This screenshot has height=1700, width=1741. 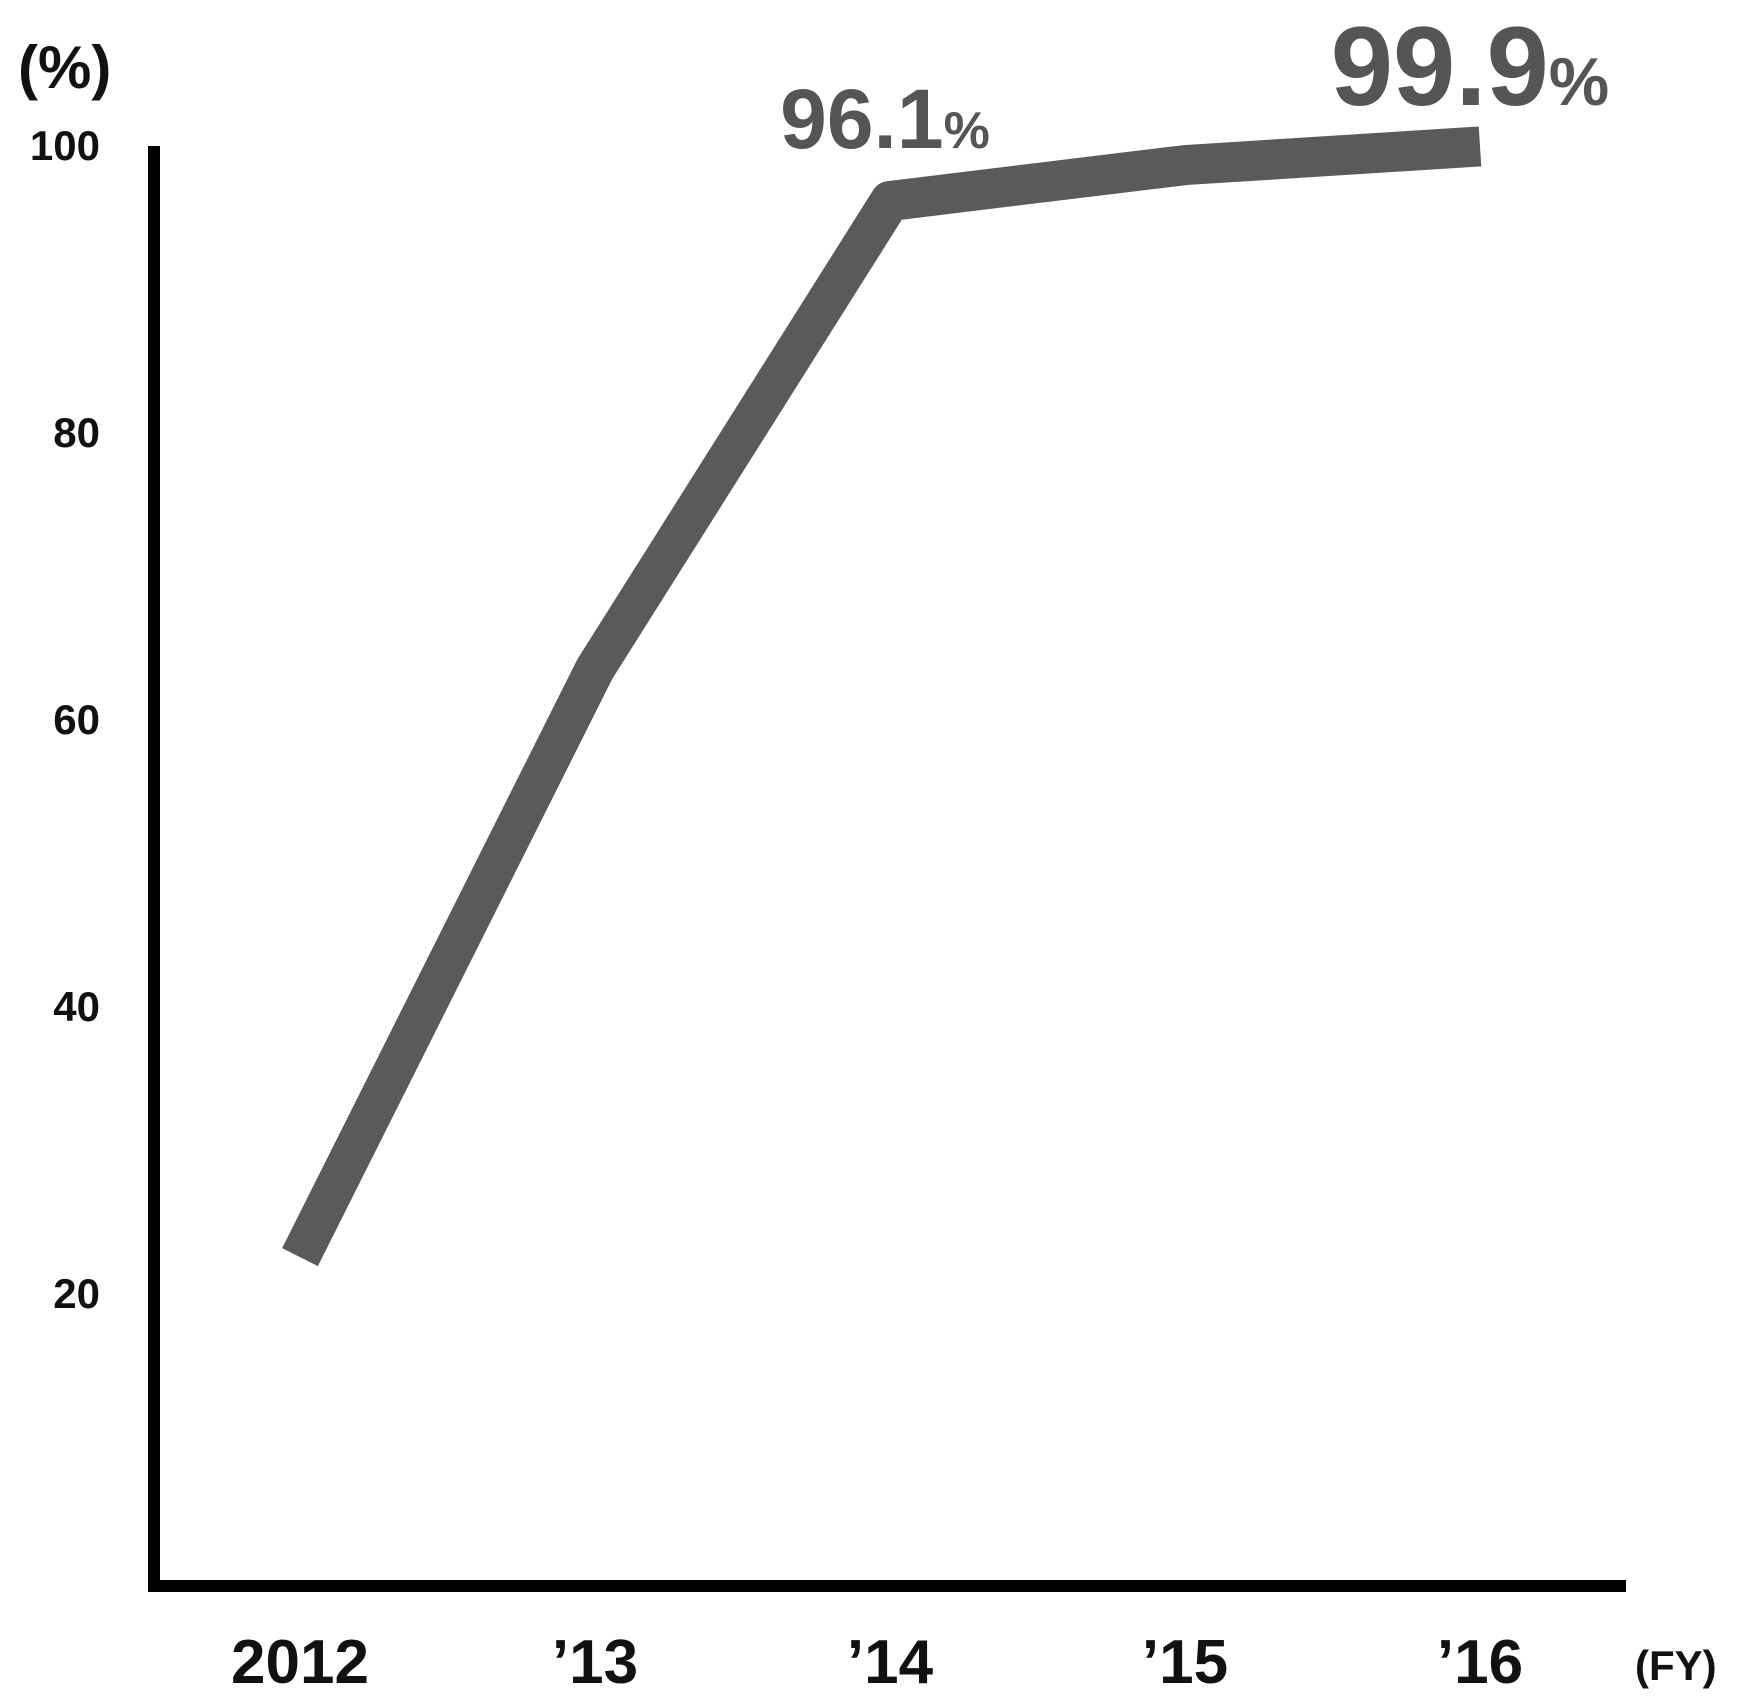 What do you see at coordinates (76, 432) in the screenshot?
I see `y-tick-label: 80` at bounding box center [76, 432].